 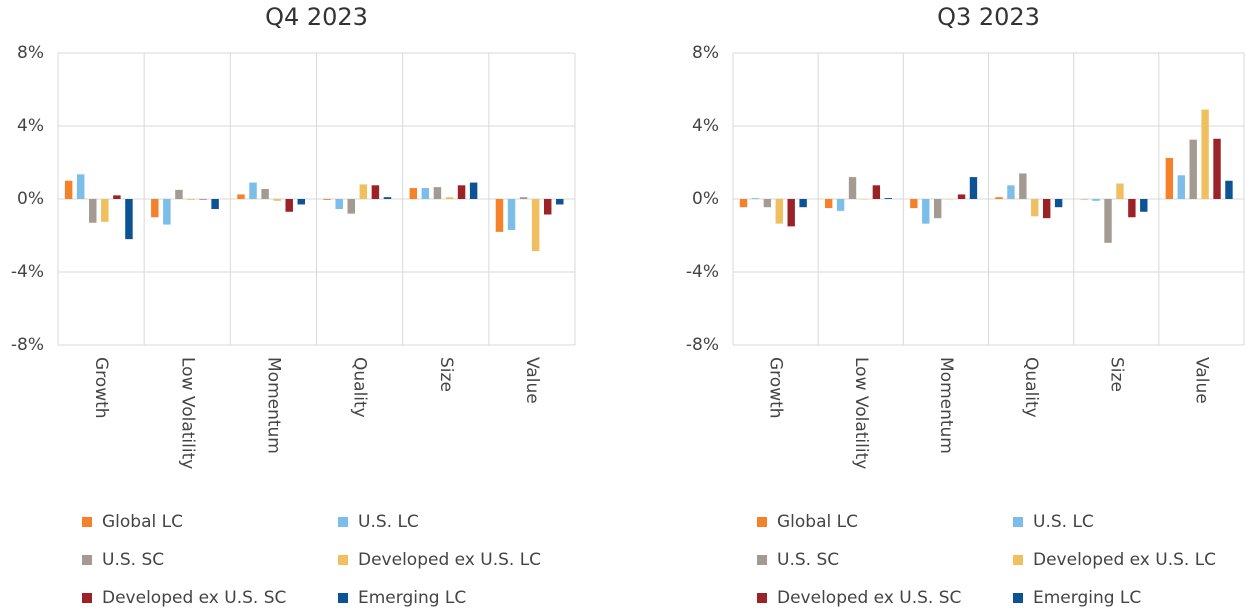 I want to click on y-tick-label: -4%, so click(x=702, y=272).